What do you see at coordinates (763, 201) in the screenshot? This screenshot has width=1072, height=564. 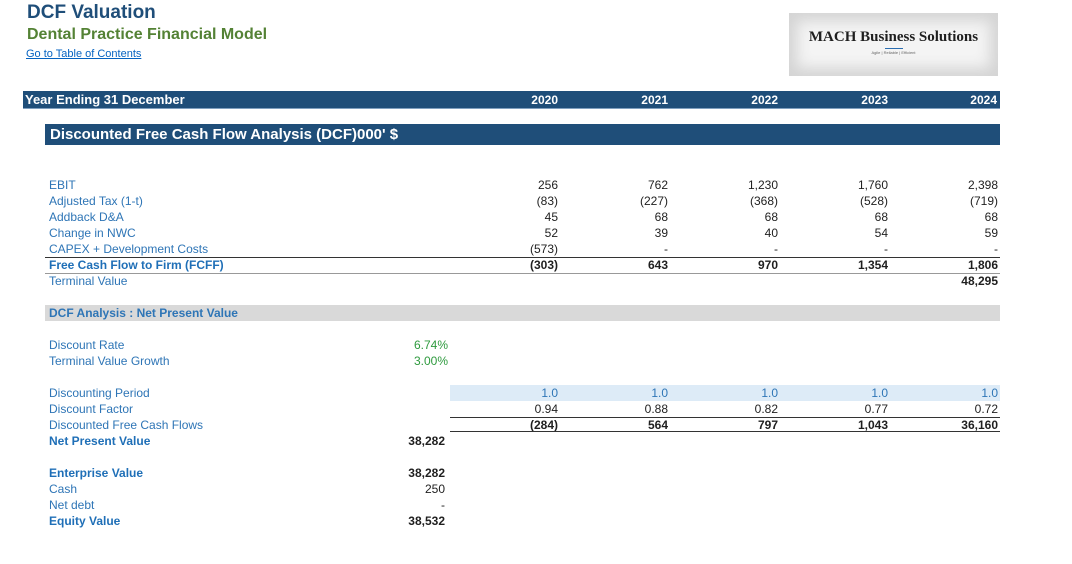 I see `cell: (368)` at bounding box center [763, 201].